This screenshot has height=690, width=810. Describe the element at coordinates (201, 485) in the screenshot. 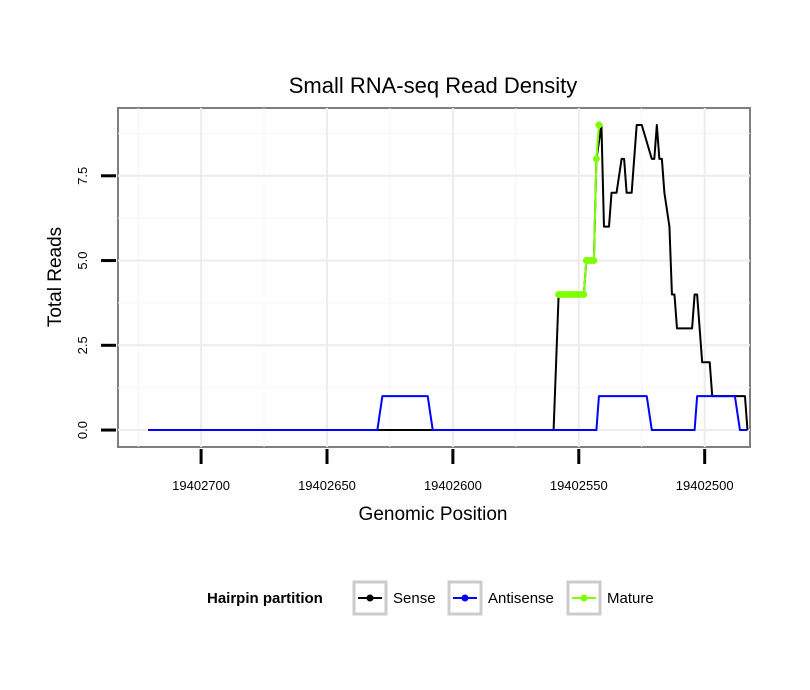

I see `x-tick-label: 19402700` at that location.